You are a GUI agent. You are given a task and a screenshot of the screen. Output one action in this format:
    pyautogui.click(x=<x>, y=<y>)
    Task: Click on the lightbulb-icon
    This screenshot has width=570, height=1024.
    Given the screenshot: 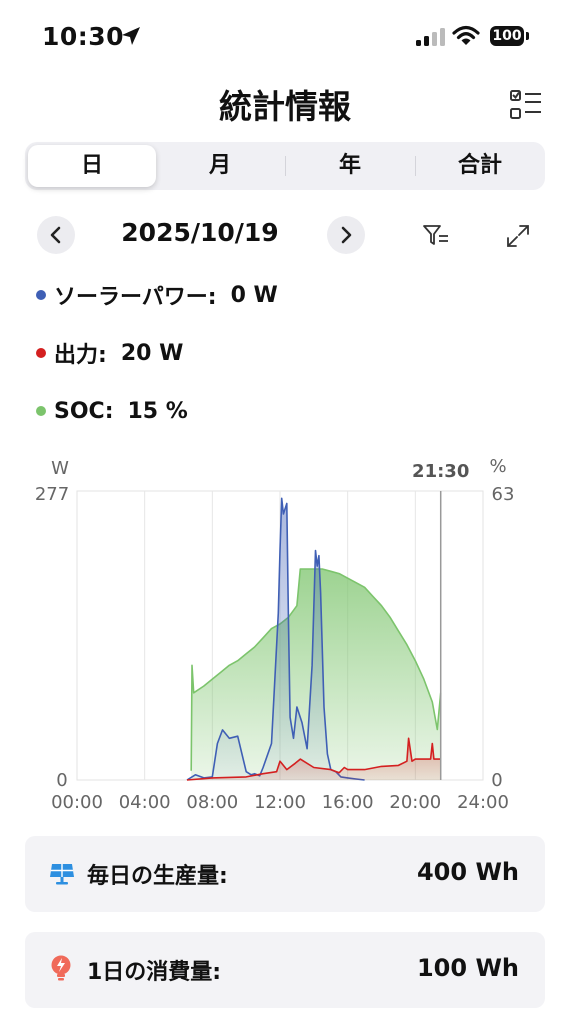 What is the action you would take?
    pyautogui.click(x=61, y=968)
    